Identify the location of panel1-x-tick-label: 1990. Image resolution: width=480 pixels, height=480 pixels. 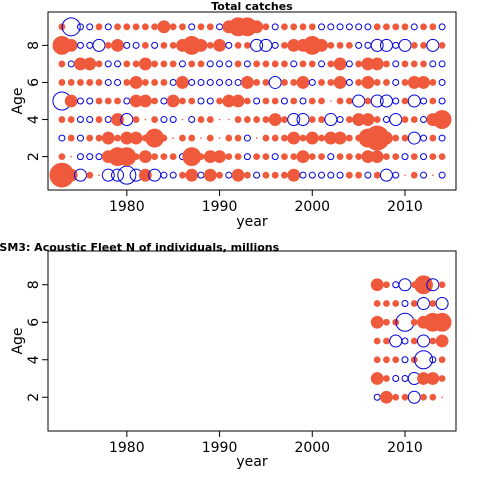
(220, 207).